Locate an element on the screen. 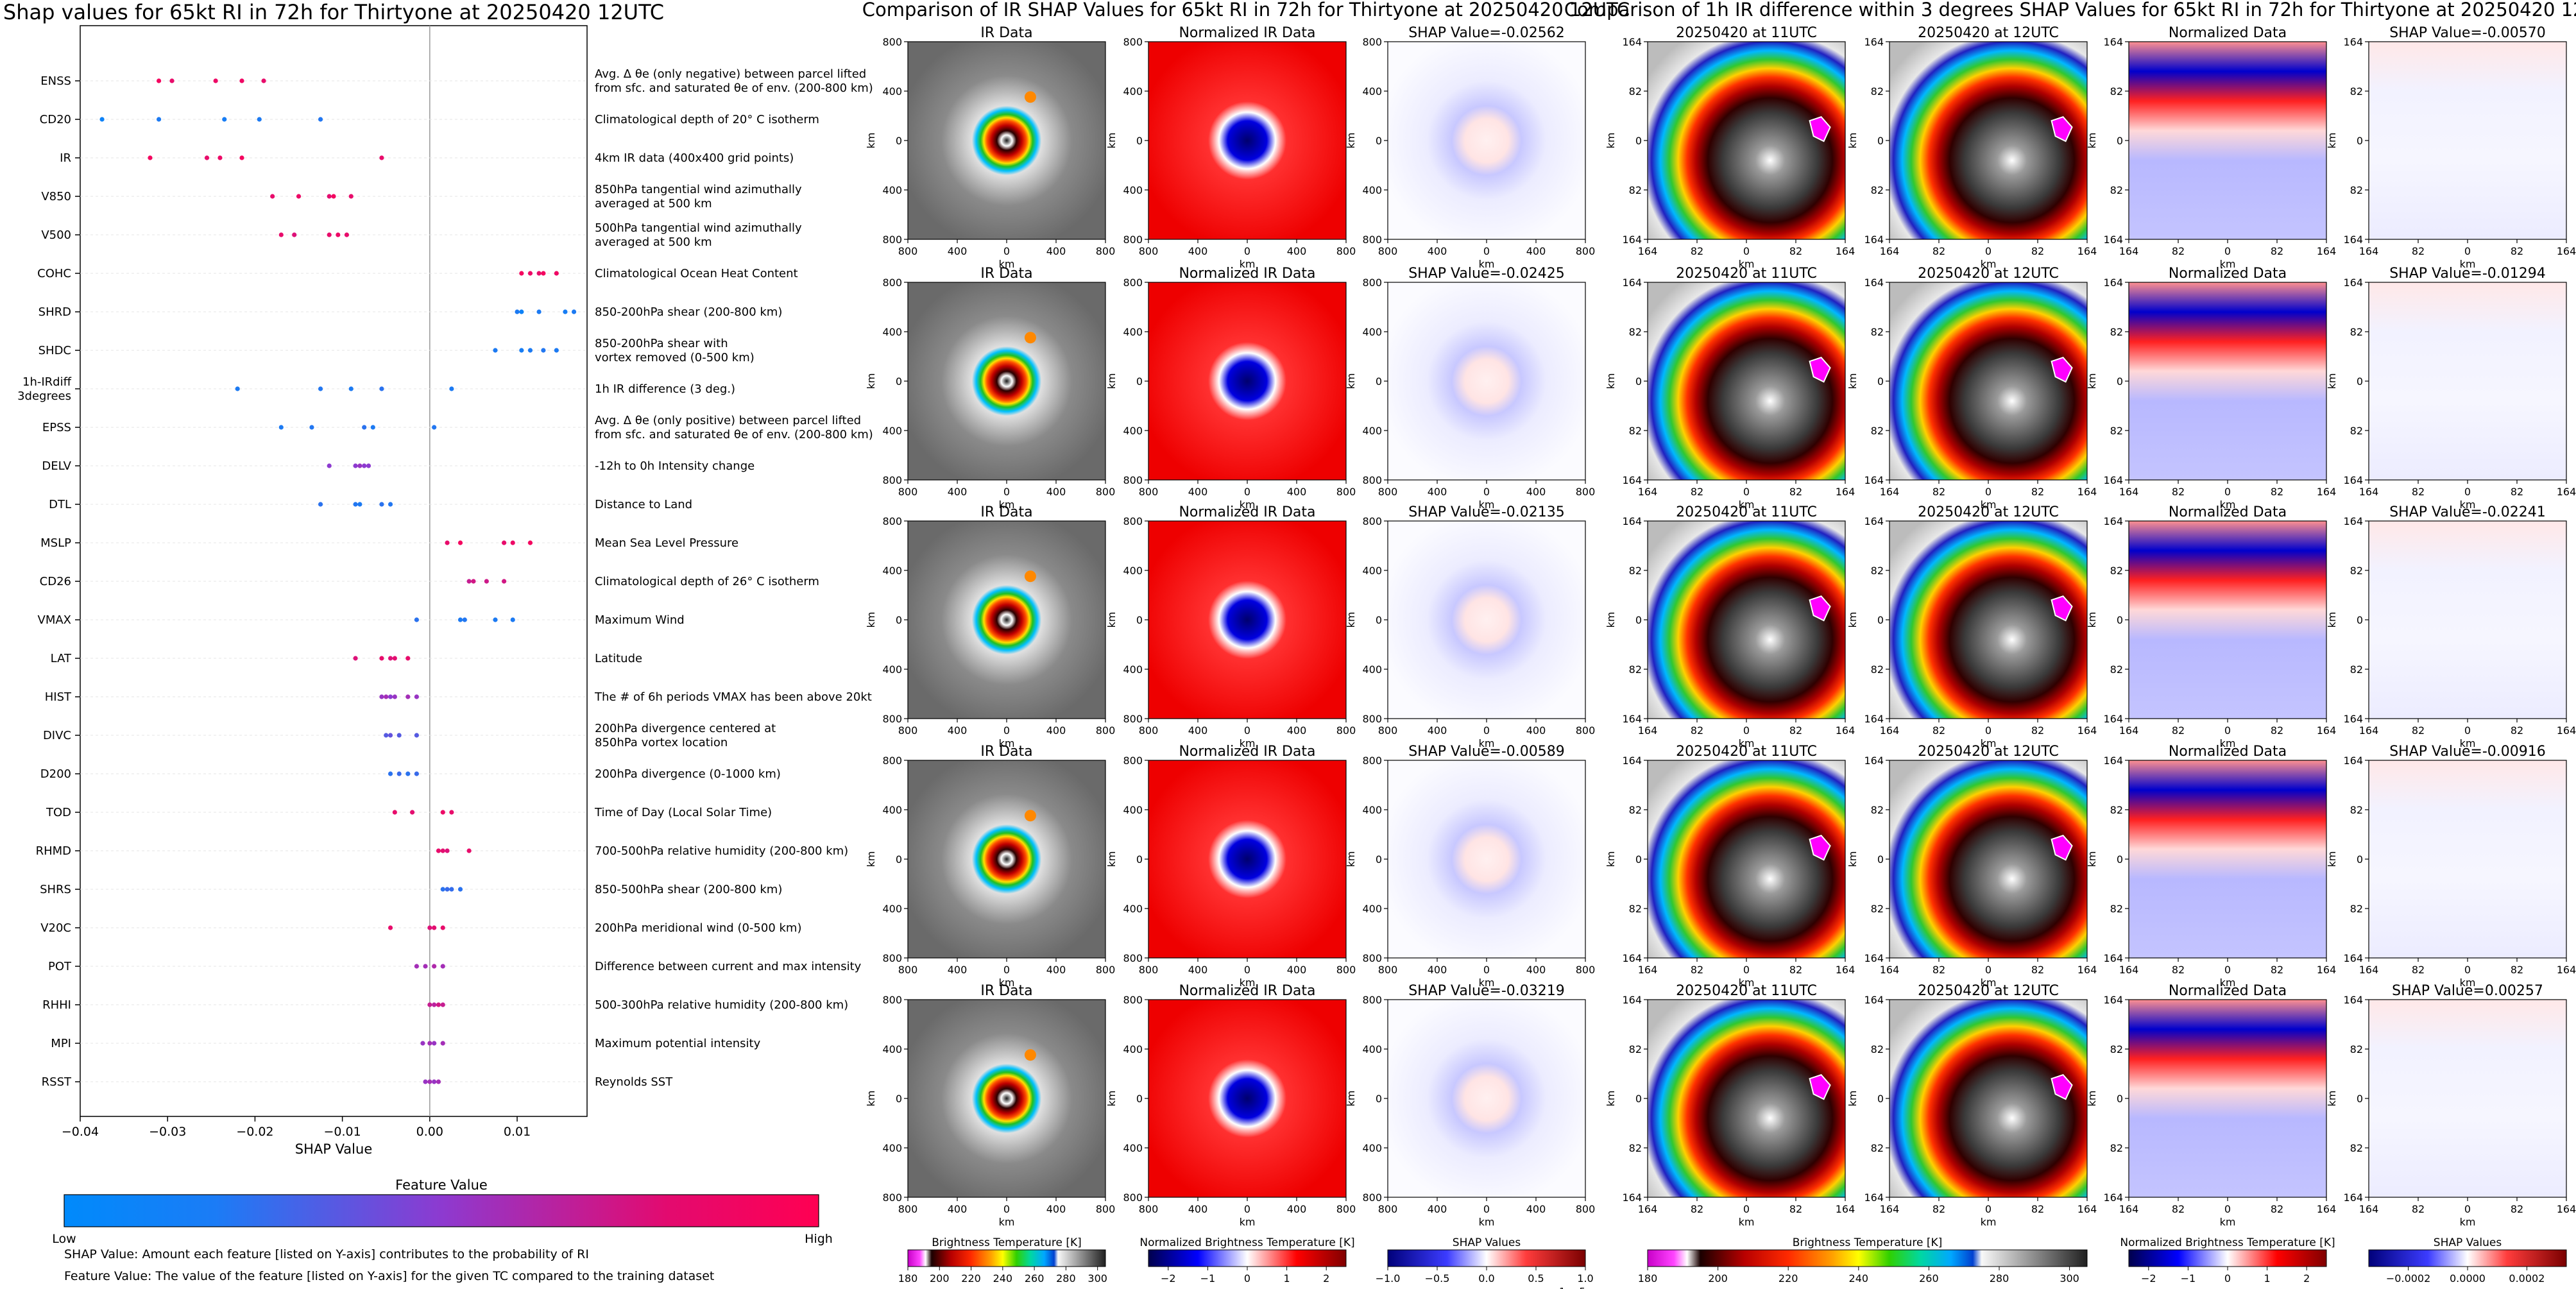  feature-name-label: V850 is located at coordinates (56, 196).